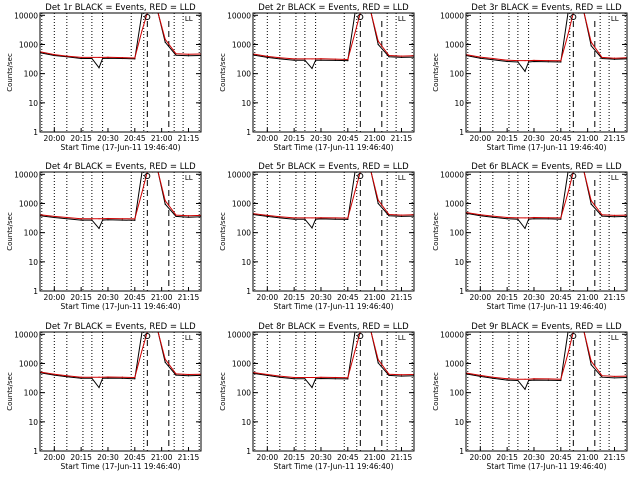 This screenshot has width=640, height=480. What do you see at coordinates (348, 138) in the screenshot?
I see `x-tick-label: 20:45` at bounding box center [348, 138].